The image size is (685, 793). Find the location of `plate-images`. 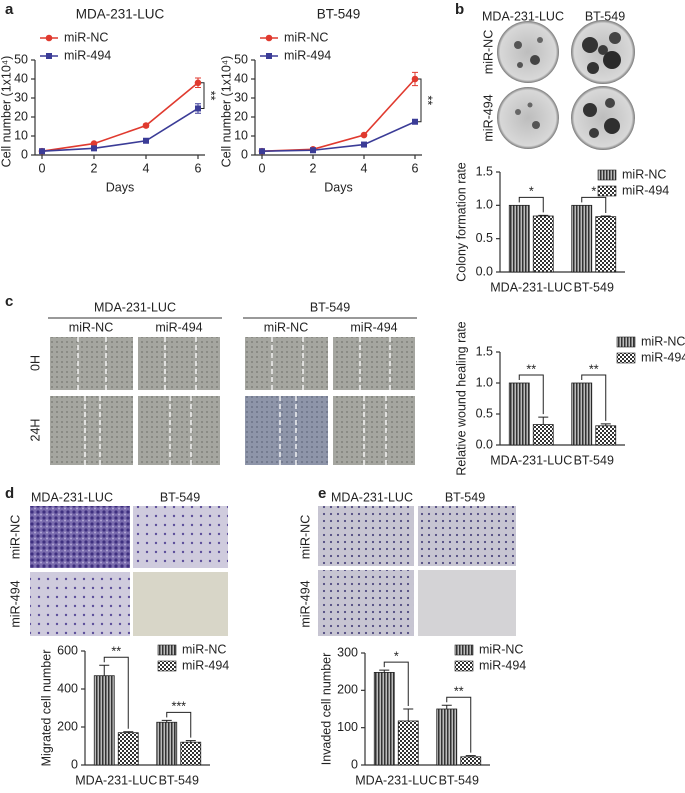

plate-images is located at coordinates (566, 85).